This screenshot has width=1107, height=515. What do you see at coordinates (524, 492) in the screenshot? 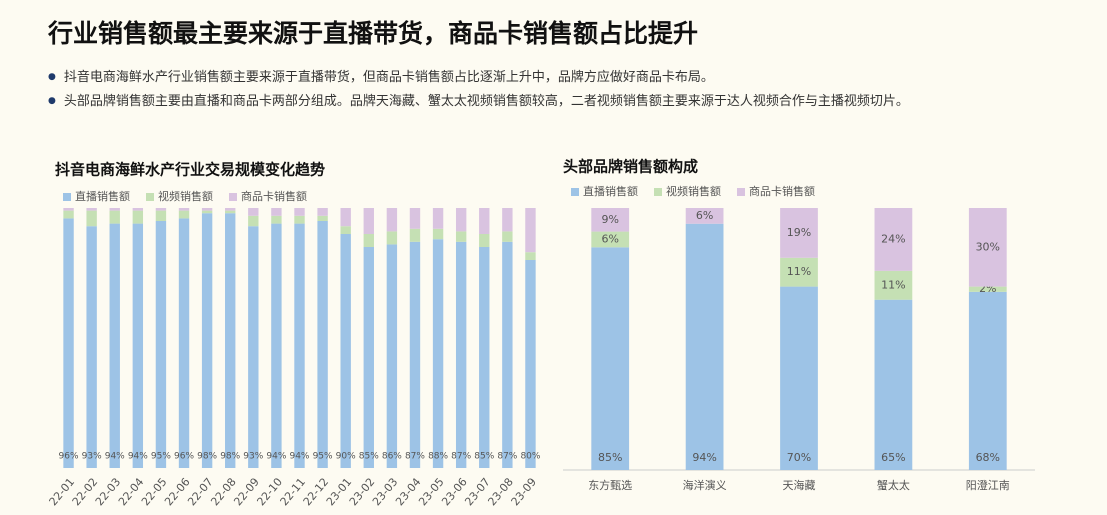
I see `x-tick-label: 23-09` at bounding box center [524, 492].